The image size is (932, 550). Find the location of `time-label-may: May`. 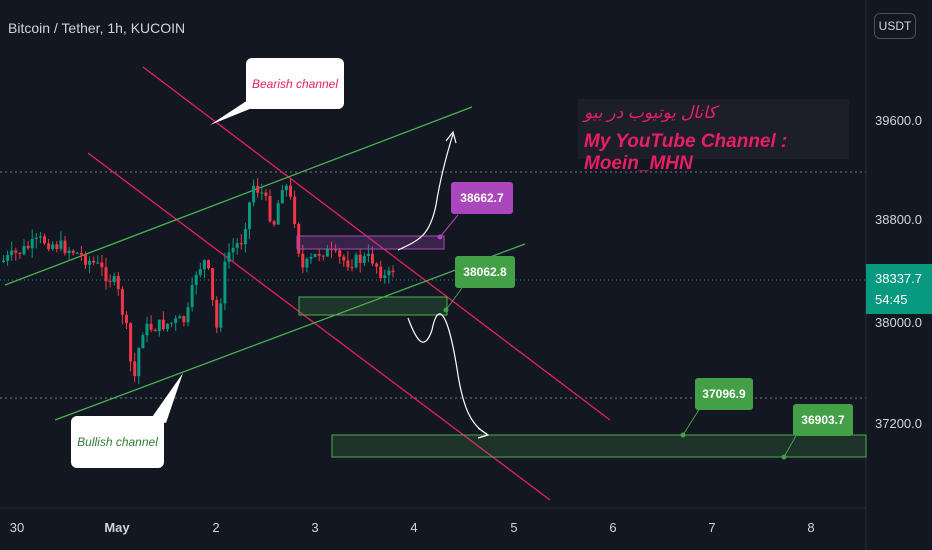

time-label-may: May is located at coordinates (117, 527).